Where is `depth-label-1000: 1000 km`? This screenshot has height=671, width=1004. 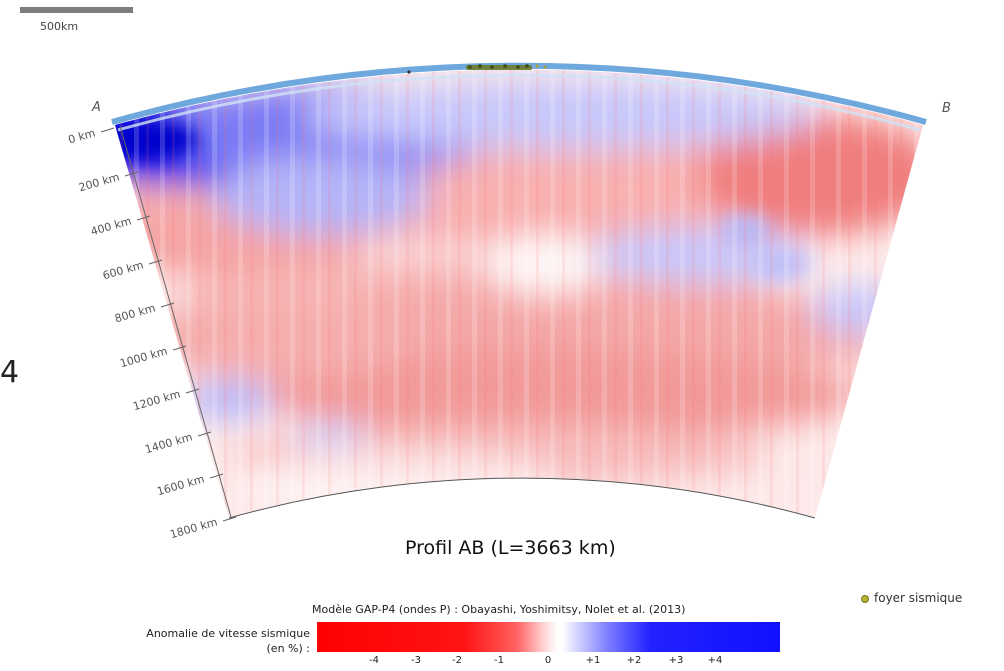 depth-label-1000: 1000 km is located at coordinates (144, 357).